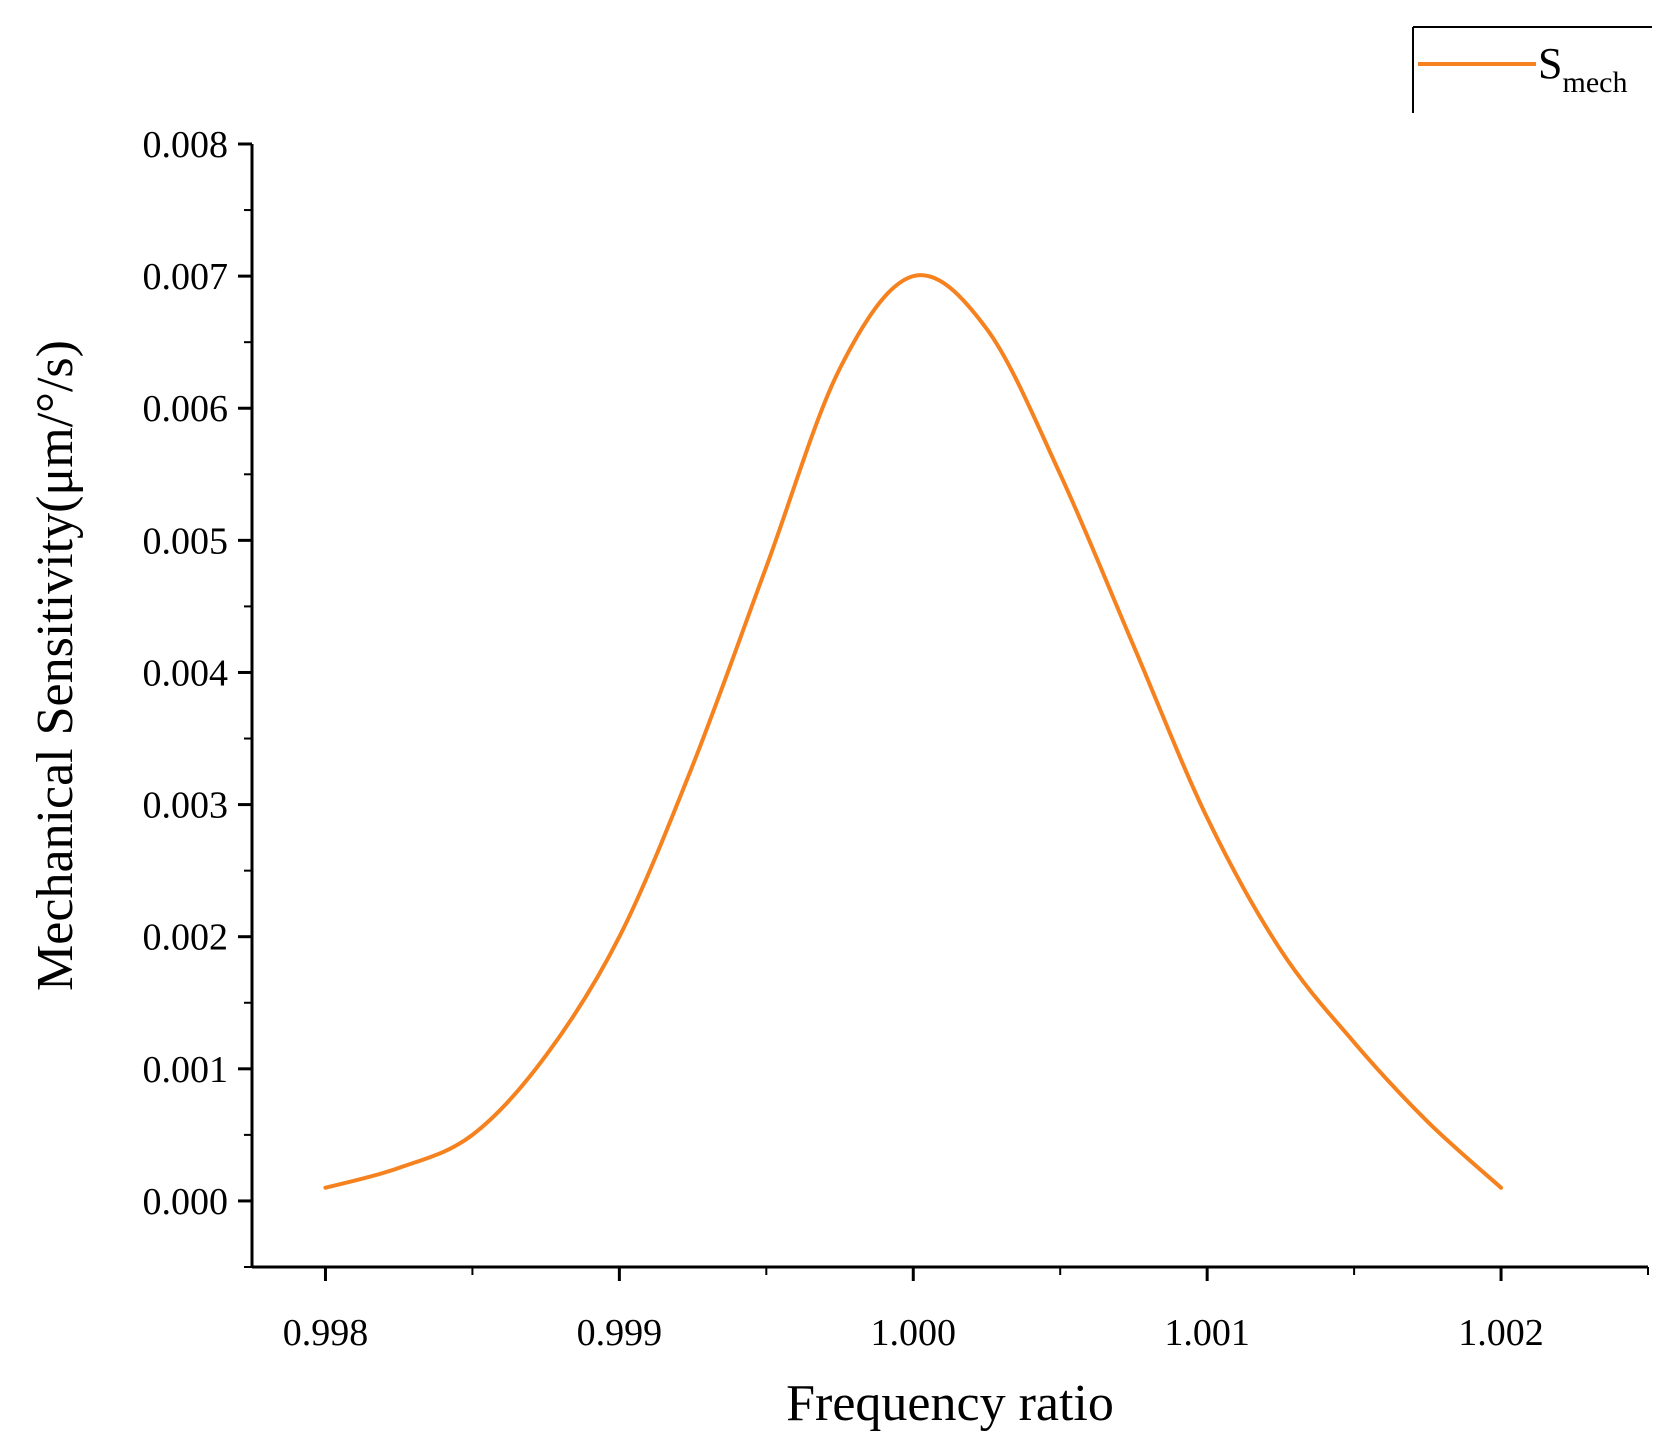 The image size is (1665, 1450). Describe the element at coordinates (914, 1333) in the screenshot. I see `x-tick-label: 1.000` at that location.